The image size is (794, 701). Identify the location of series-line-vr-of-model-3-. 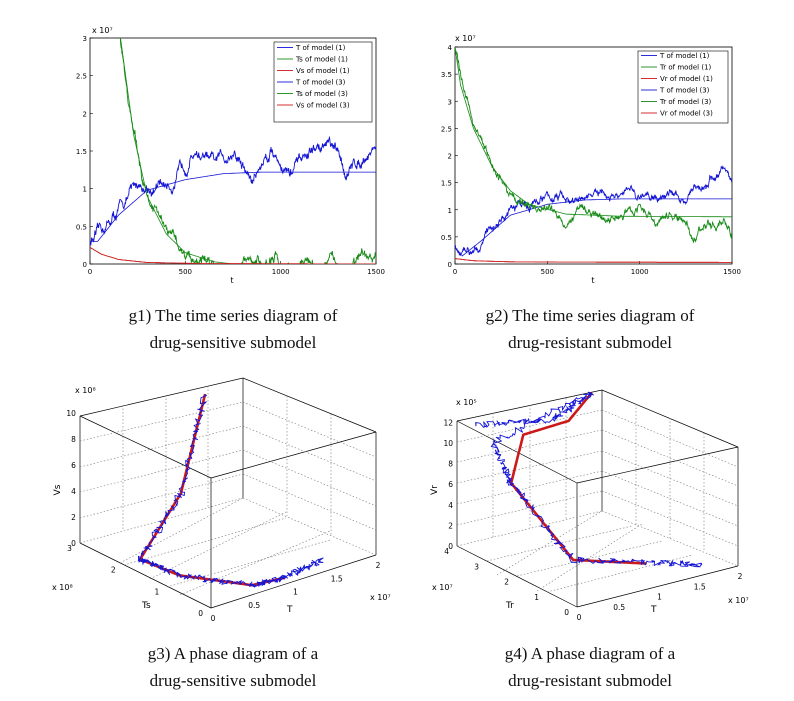
(593, 260).